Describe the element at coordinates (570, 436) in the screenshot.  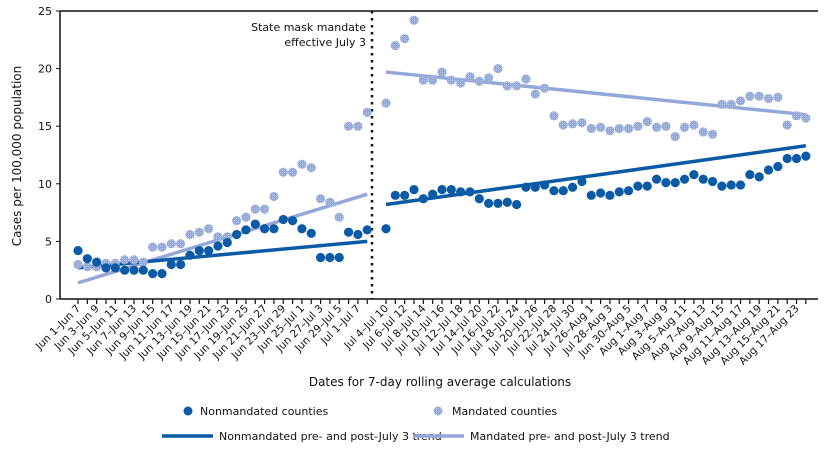
I see `legend-mandated-trend-label: Mandated pre- and post-July 3 trend` at that location.